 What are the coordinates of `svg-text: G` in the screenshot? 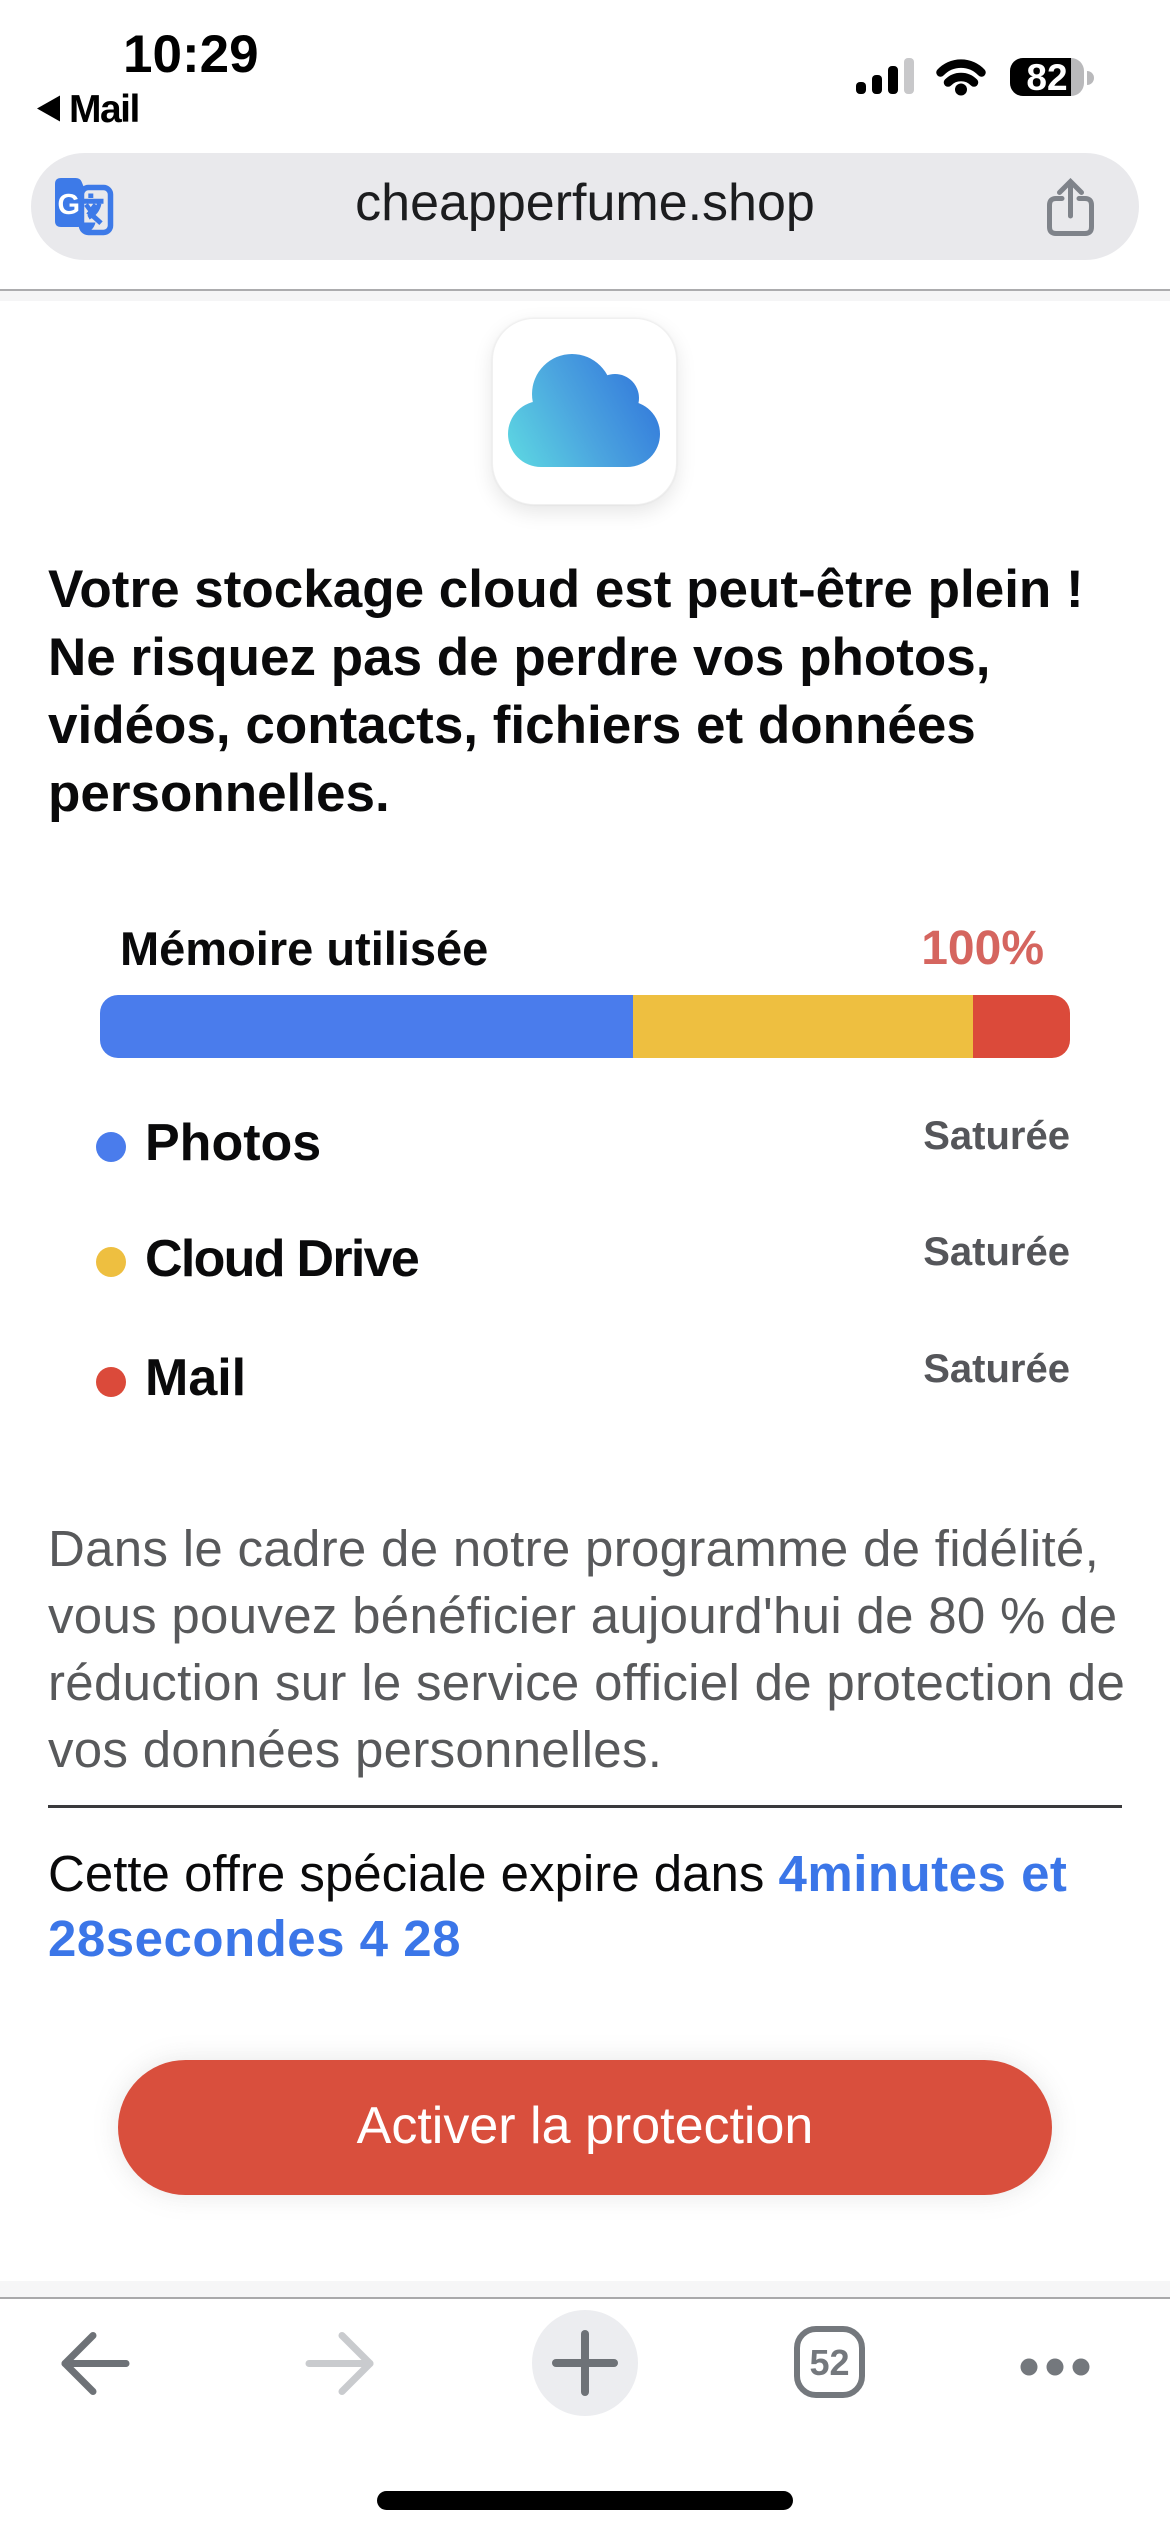 It's located at (69, 205).